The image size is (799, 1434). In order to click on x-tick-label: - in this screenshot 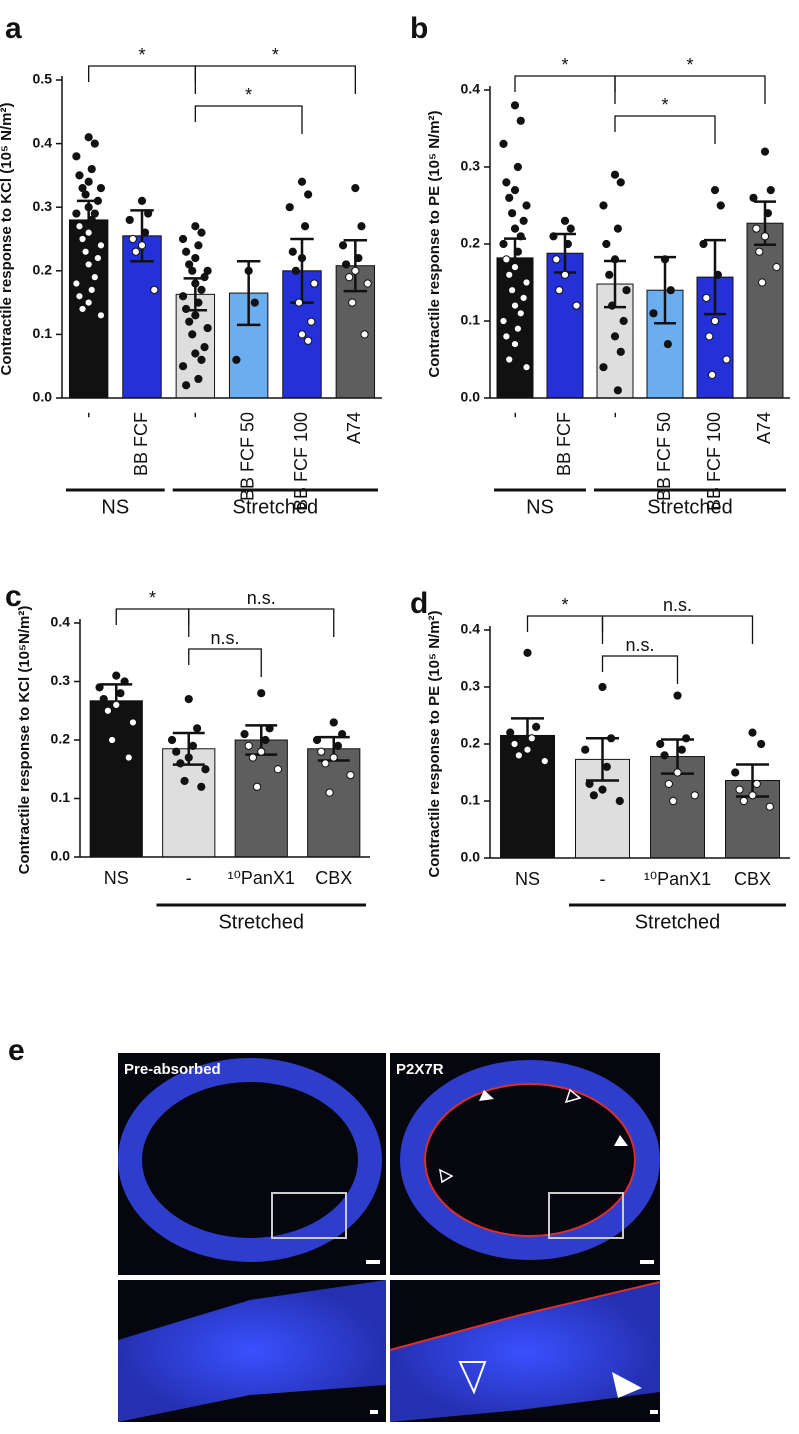, I will do `click(603, 879)`.